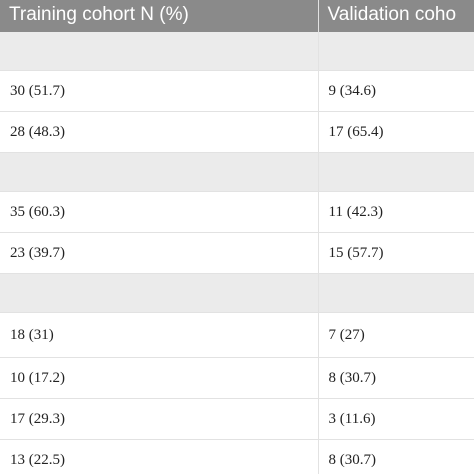 The width and height of the screenshot is (474, 474). Describe the element at coordinates (395, 419) in the screenshot. I see `validation-cell: 3 (11.6)` at that location.